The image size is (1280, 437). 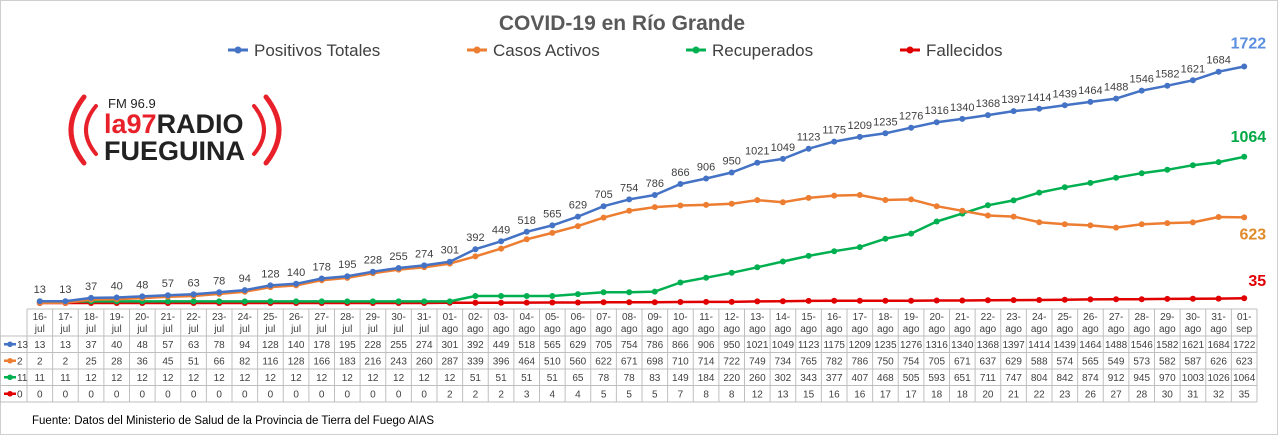 I want to click on table-cell: 1049, so click(x=783, y=345).